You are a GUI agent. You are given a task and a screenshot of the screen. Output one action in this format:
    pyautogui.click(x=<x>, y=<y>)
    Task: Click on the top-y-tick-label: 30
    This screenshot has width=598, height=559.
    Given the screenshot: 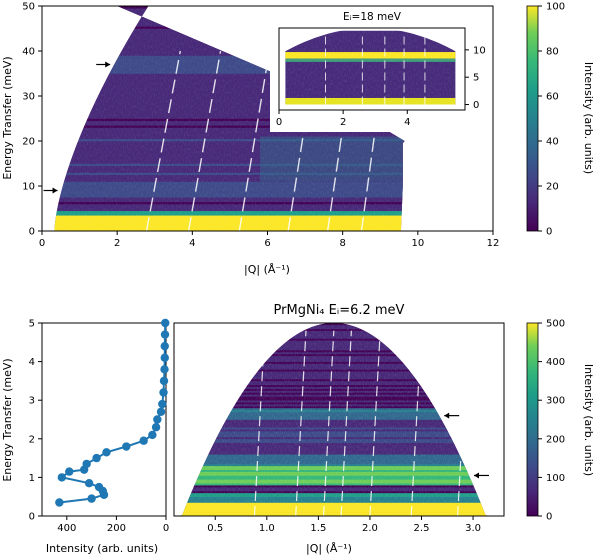 What is the action you would take?
    pyautogui.click(x=28, y=97)
    